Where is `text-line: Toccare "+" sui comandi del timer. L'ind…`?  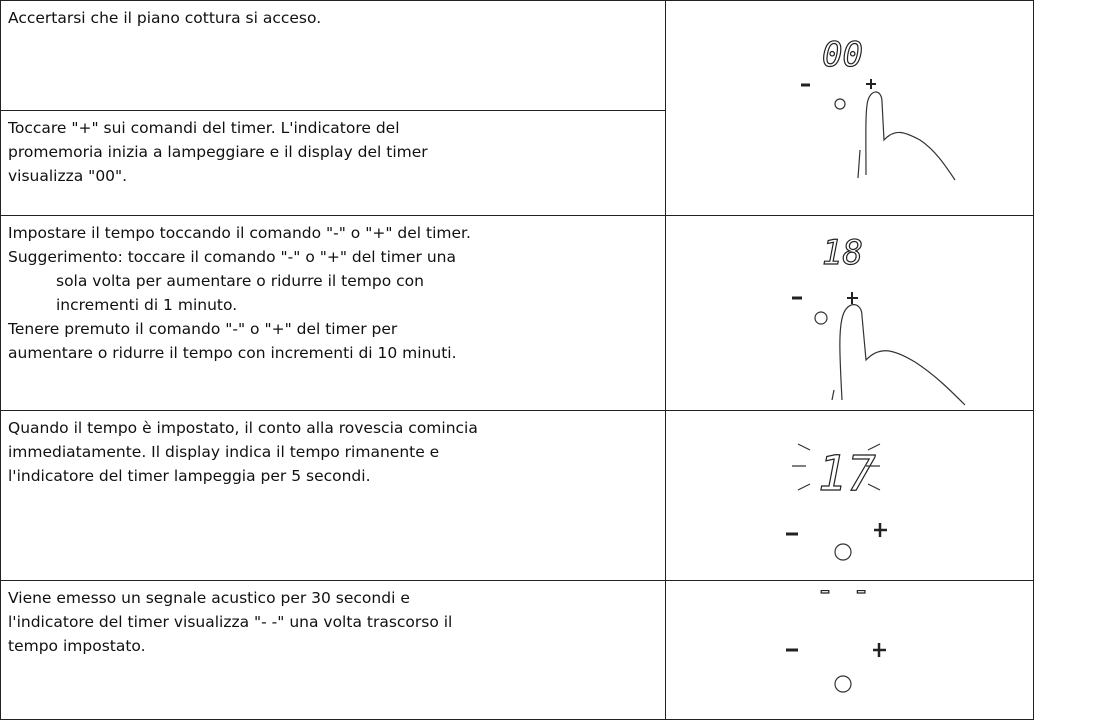
text-line: Toccare "+" sui comandi del timer. L'ind… is located at coordinates (204, 128).